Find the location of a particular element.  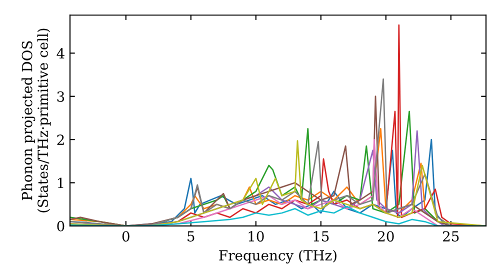

y-tick-label: 3 is located at coordinates (60, 96).